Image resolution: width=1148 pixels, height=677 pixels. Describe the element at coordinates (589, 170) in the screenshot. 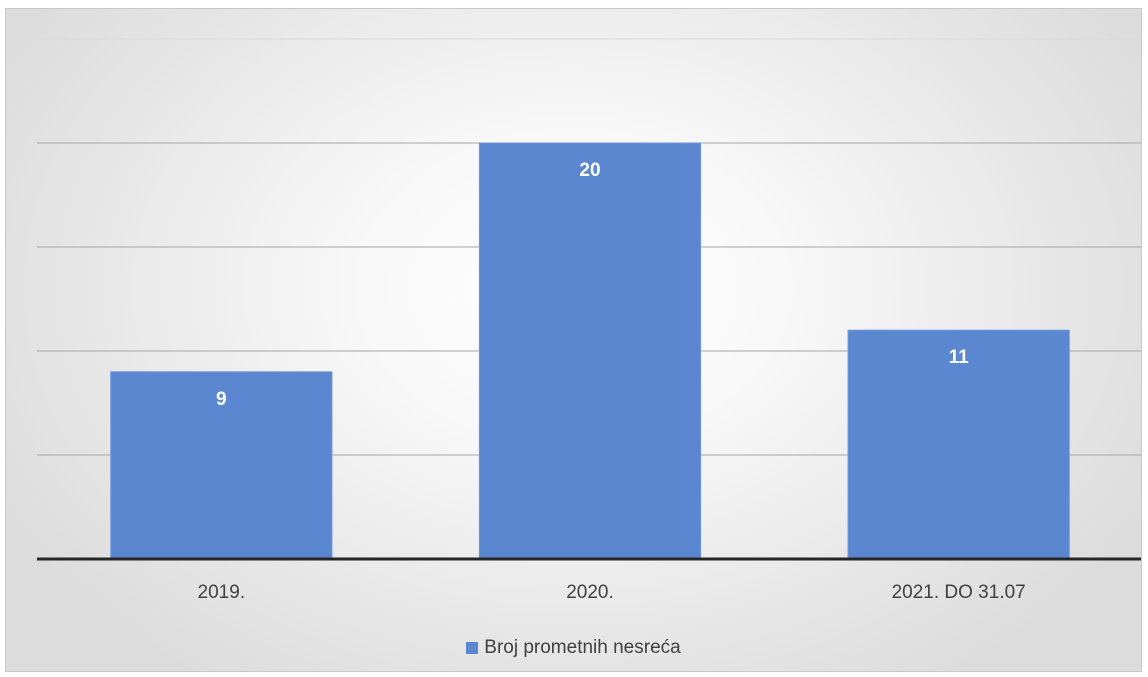

I see `data-label: 20` at that location.